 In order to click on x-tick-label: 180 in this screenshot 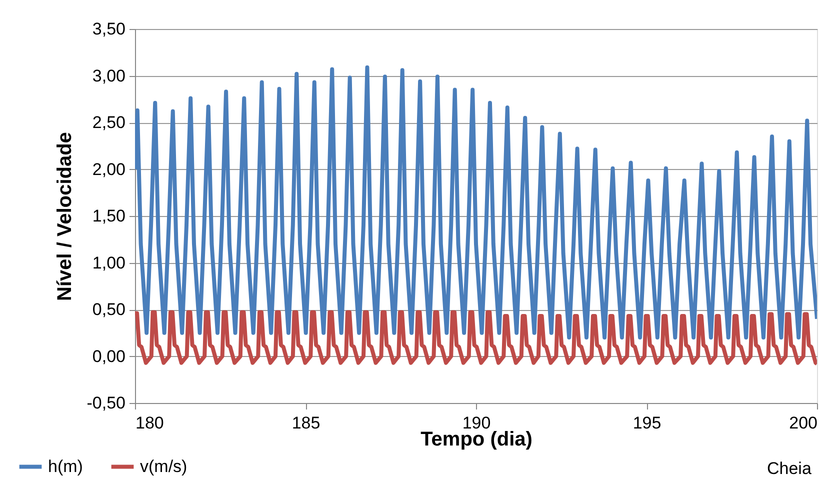, I will do `click(150, 423)`.